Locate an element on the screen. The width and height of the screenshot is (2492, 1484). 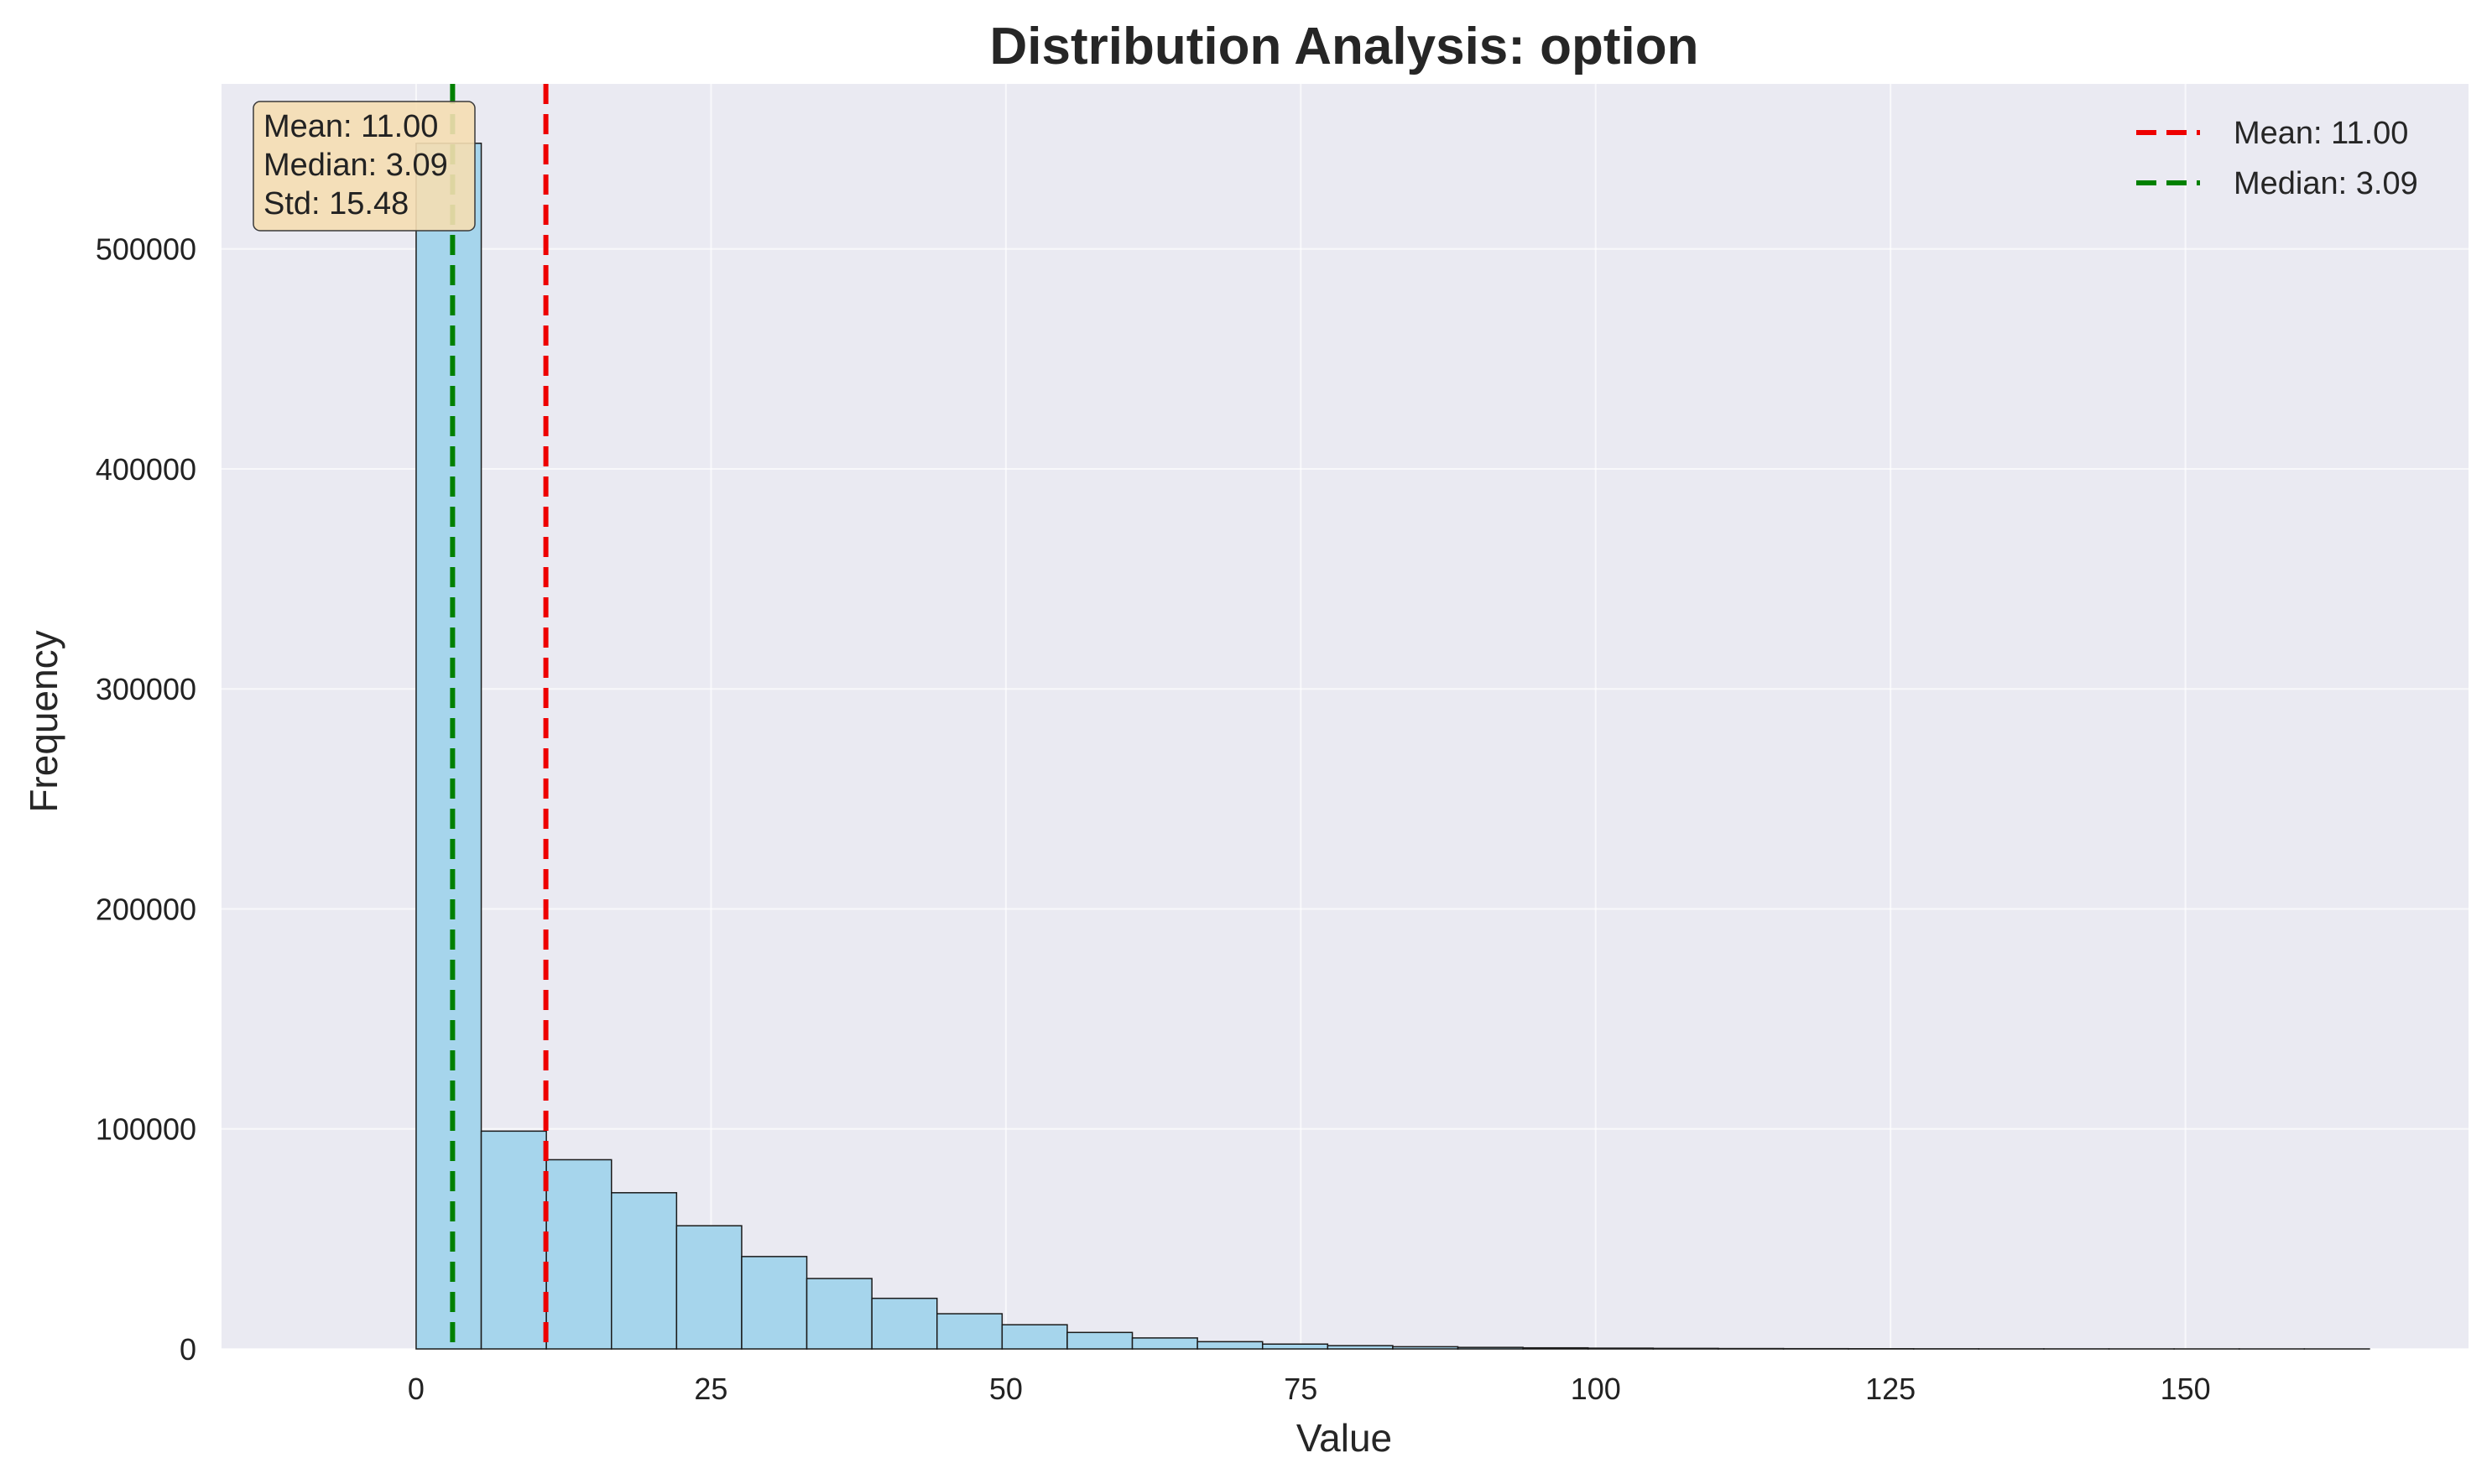
y-tick-label: 500000 is located at coordinates (146, 250).